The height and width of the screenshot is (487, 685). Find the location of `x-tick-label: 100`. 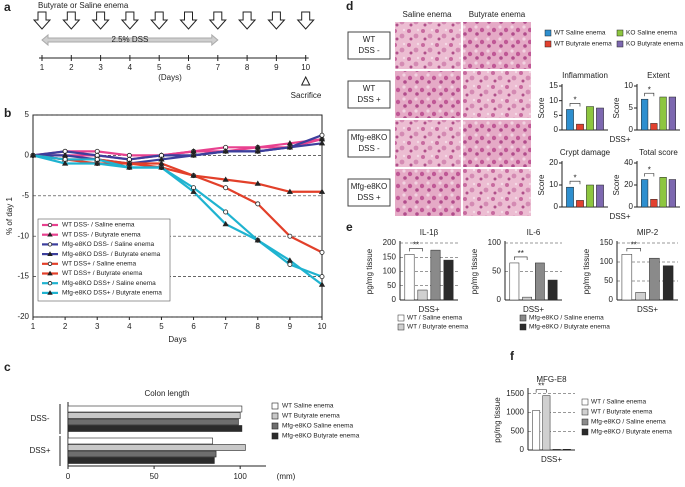

x-tick-label: 100 is located at coordinates (240, 476).